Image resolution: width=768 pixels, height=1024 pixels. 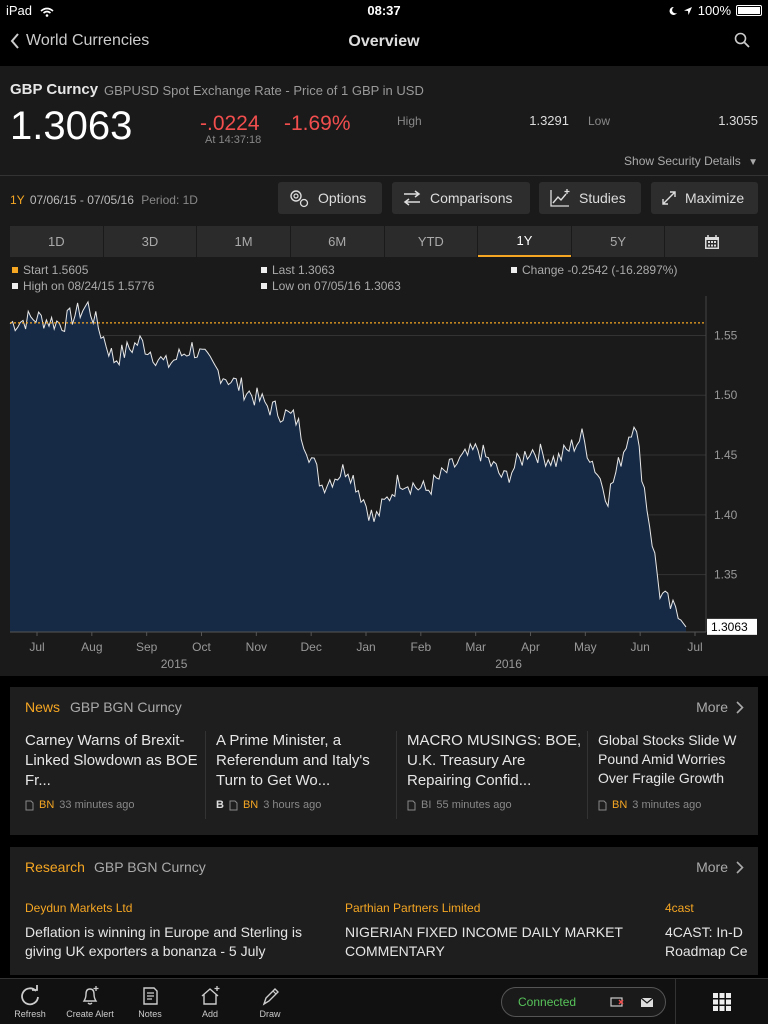 I want to click on stat-high-text: High on 08/24/15 1.5776, so click(x=89, y=286).